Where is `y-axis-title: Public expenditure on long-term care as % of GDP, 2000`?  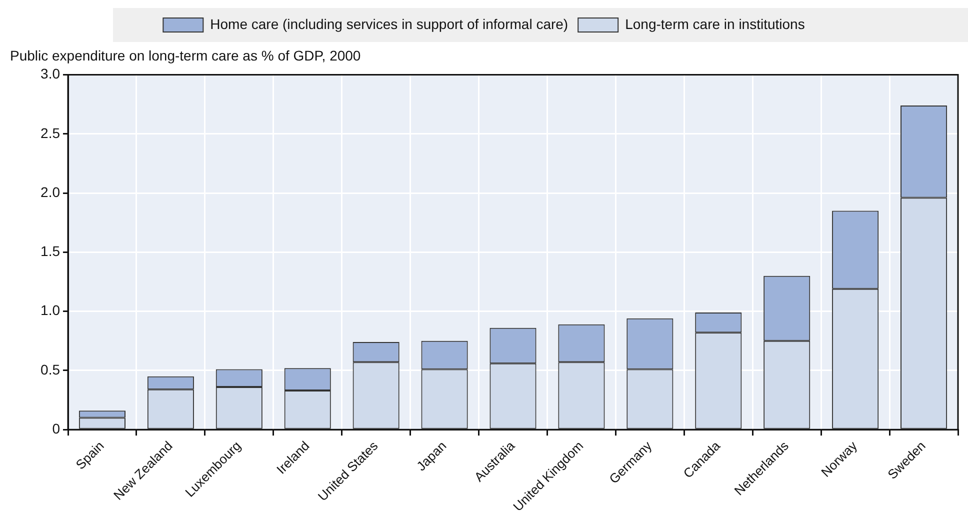
y-axis-title: Public expenditure on long-term care as % of GDP, 2000 is located at coordinates (185, 55).